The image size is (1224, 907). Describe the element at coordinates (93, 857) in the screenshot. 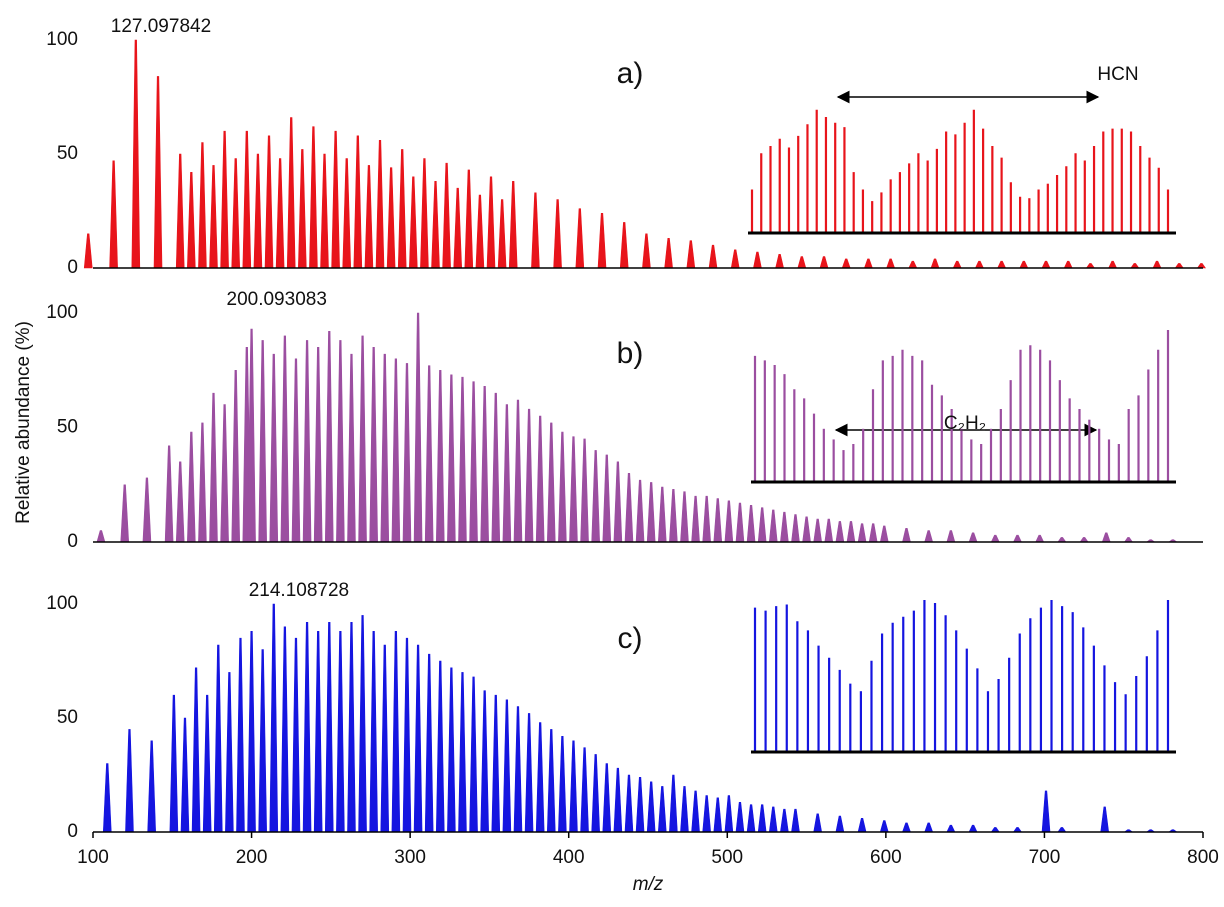

I see `x-tick-label: 100` at that location.